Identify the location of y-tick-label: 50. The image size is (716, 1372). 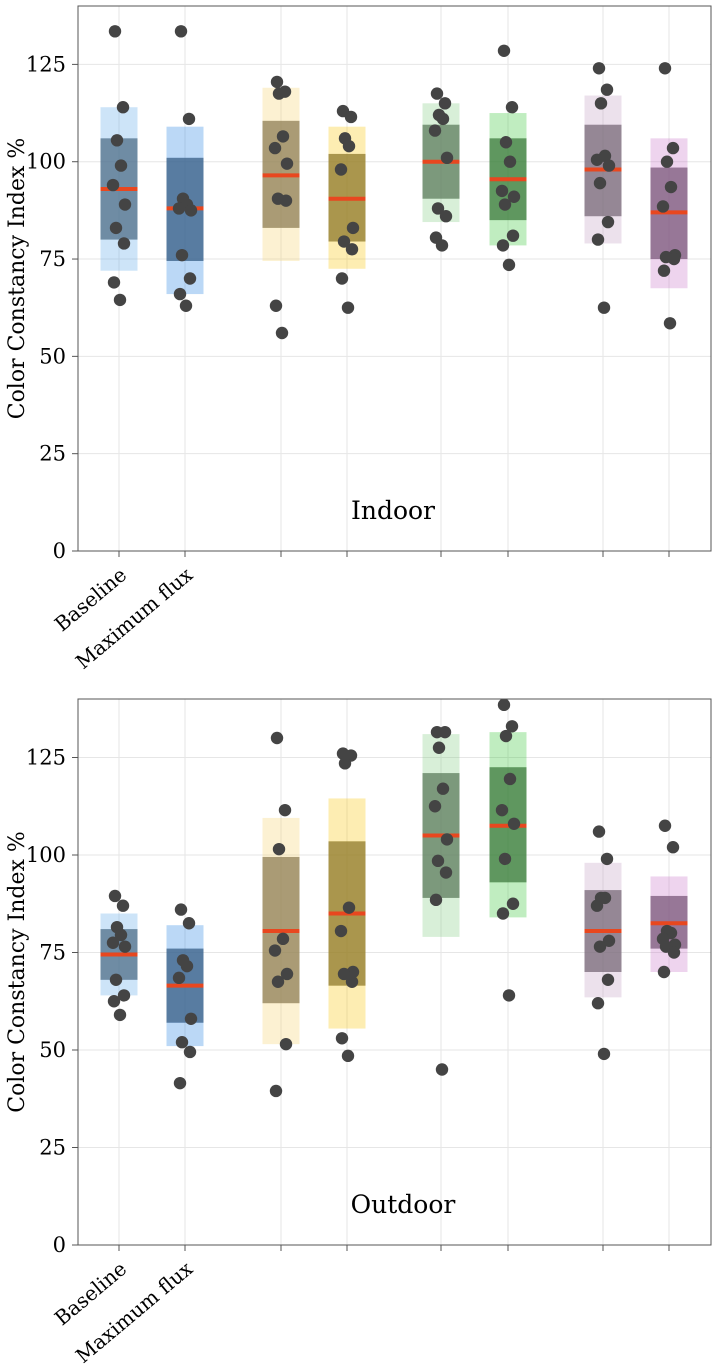
(52, 1050).